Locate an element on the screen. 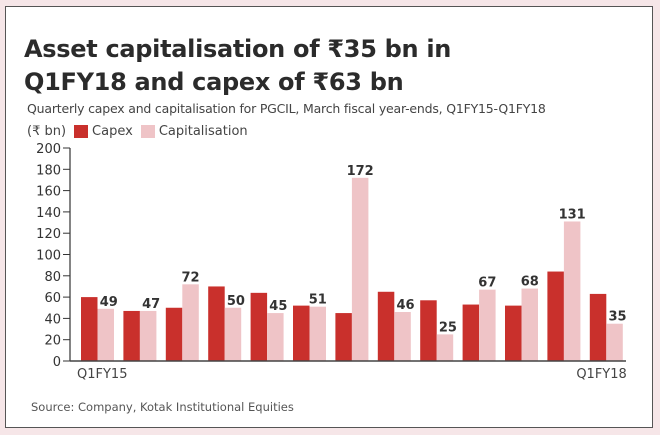  bar-capitalisation-q1fy16 is located at coordinates (275, 337).